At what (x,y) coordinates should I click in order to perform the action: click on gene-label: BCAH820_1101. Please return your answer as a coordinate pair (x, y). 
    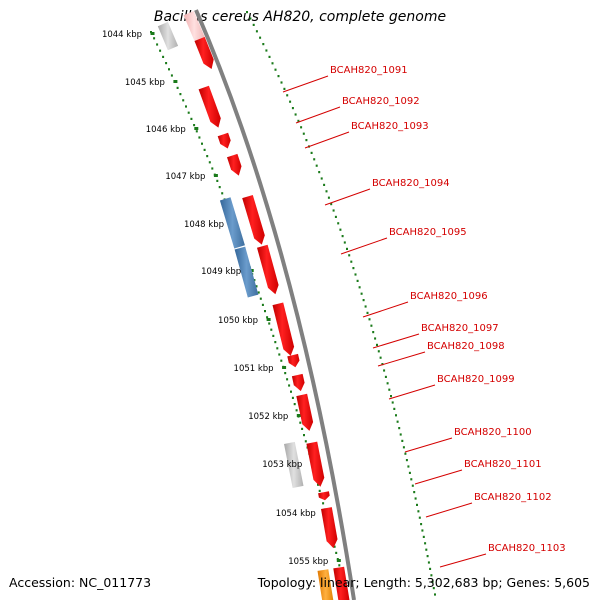
    Looking at the image, I should click on (503, 464).